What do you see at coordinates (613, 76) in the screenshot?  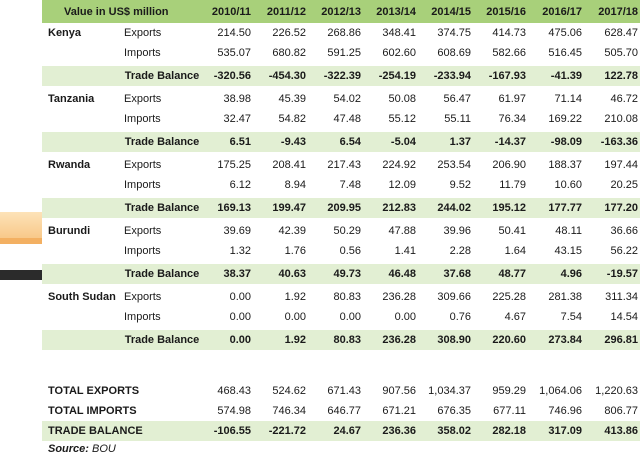 I see `balance-value: 122.78` at bounding box center [613, 76].